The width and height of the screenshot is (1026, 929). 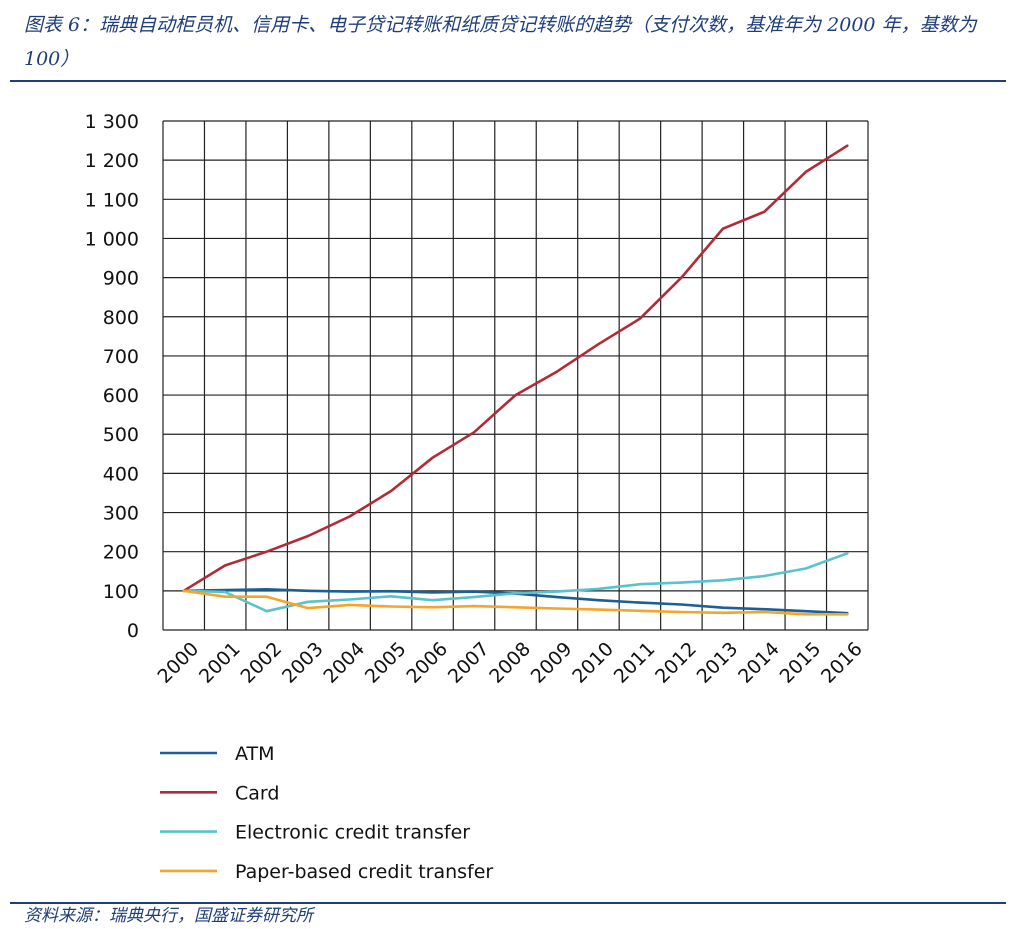 What do you see at coordinates (112, 161) in the screenshot?
I see `y-tick-label-12: 1 200` at bounding box center [112, 161].